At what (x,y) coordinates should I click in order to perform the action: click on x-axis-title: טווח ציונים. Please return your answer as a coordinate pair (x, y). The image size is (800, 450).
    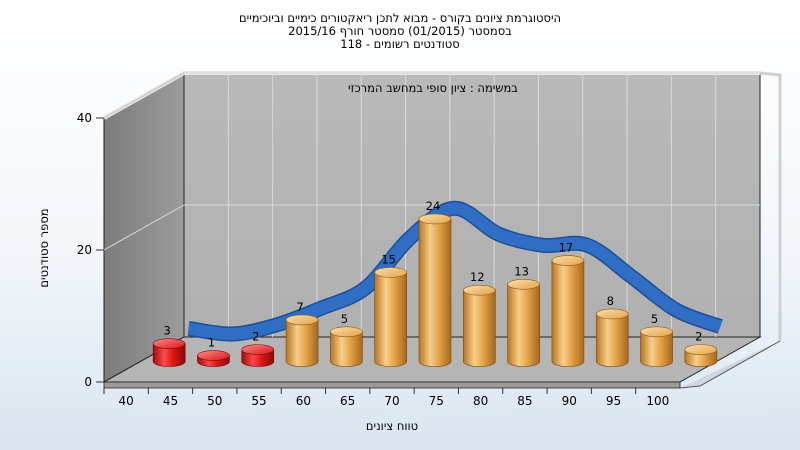
    Looking at the image, I should click on (392, 426).